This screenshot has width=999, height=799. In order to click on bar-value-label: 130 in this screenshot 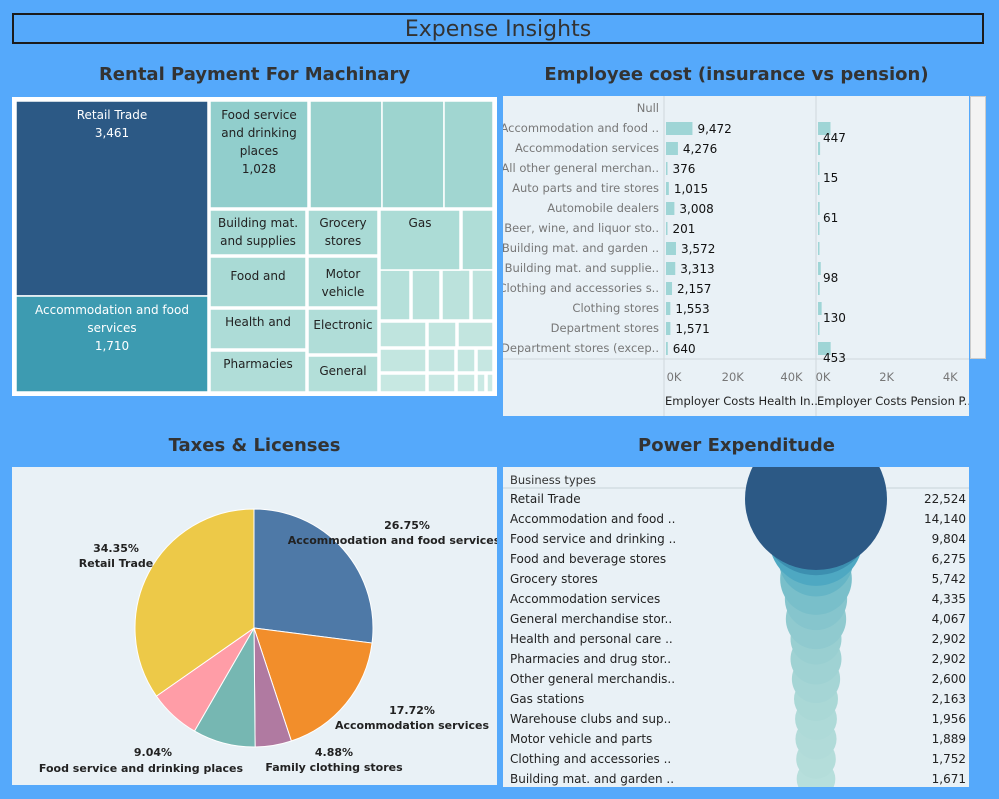, I will do `click(834, 318)`.